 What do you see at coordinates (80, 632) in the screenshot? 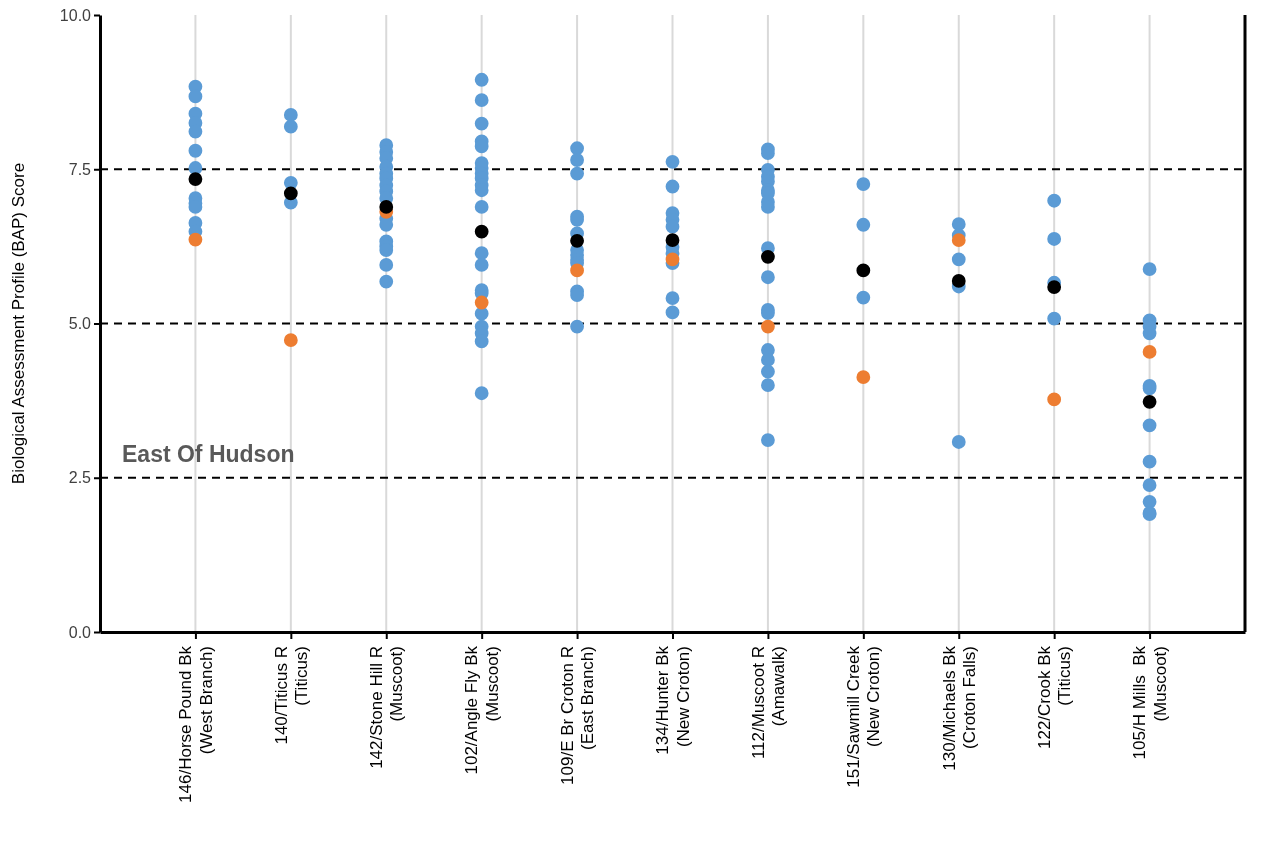
I see `y-tick-label: 0.0` at bounding box center [80, 632].